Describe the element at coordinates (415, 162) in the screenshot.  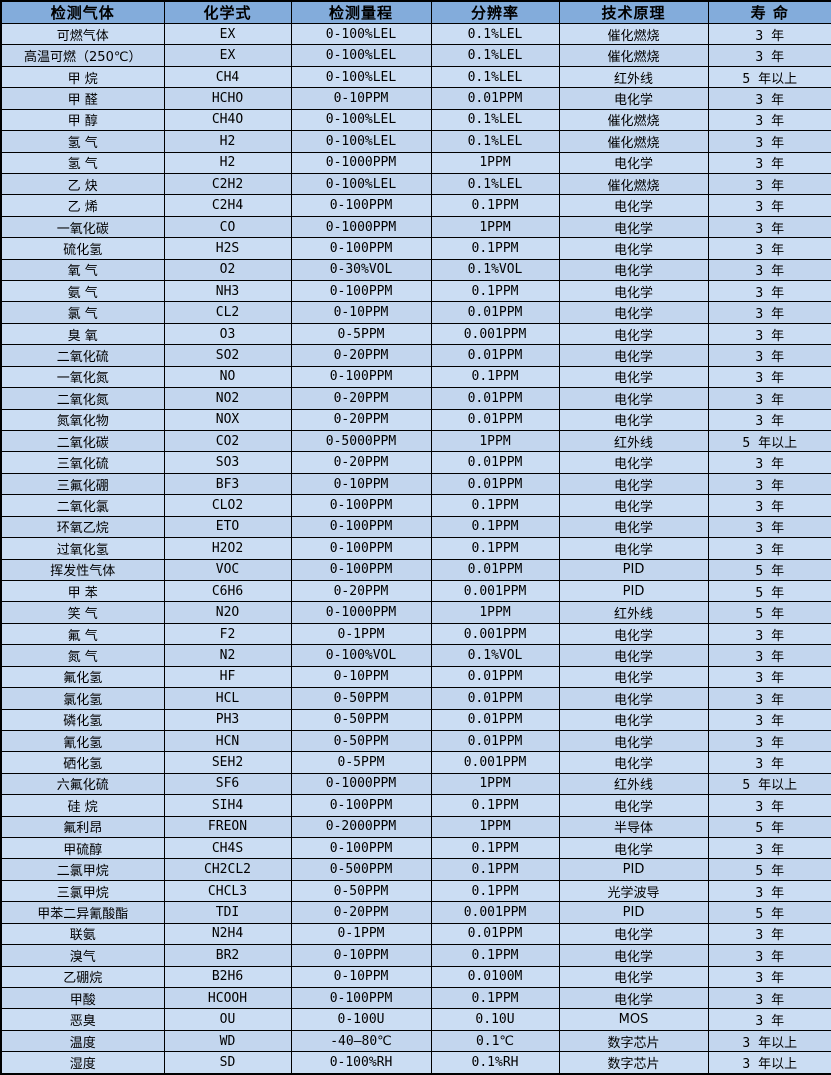
I see `table-row: 氢 气 H2 0-1000PPM 1PPM 电化学 3 年` at that location.